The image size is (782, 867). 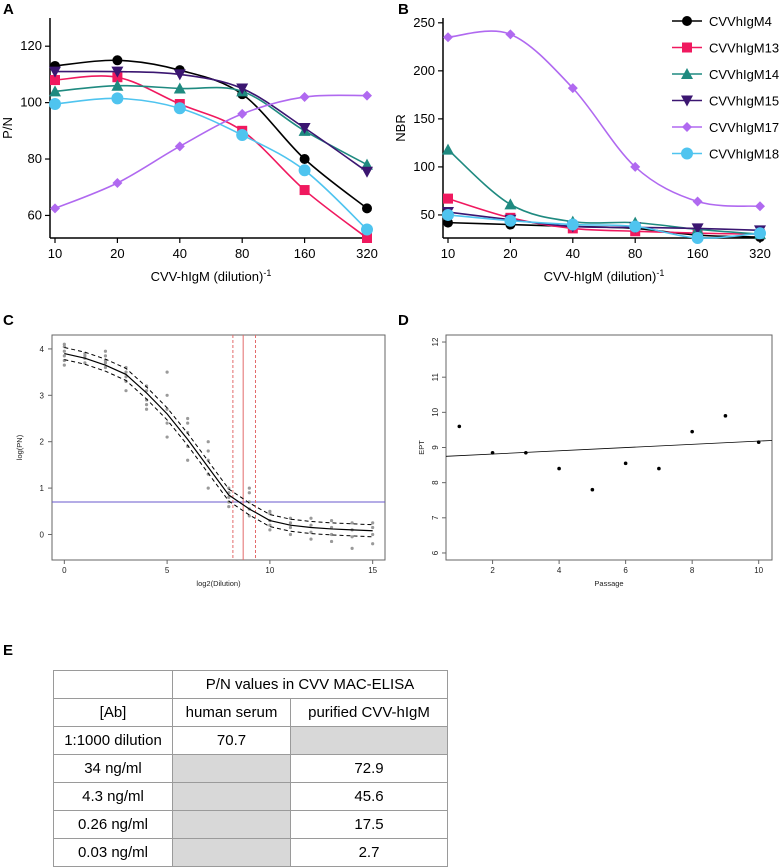 I want to click on chart-c: 0 5 10 15 0 1 2 3 4 log2(Dilution) log(PN), so click(x=200, y=461).